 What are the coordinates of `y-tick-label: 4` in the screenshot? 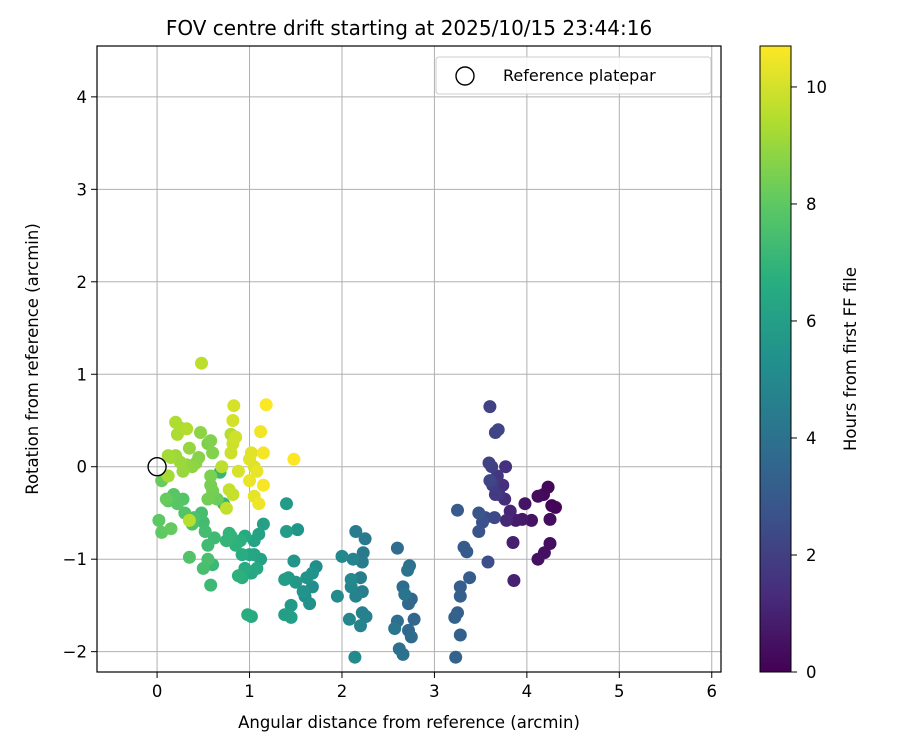 It's located at (82, 97).